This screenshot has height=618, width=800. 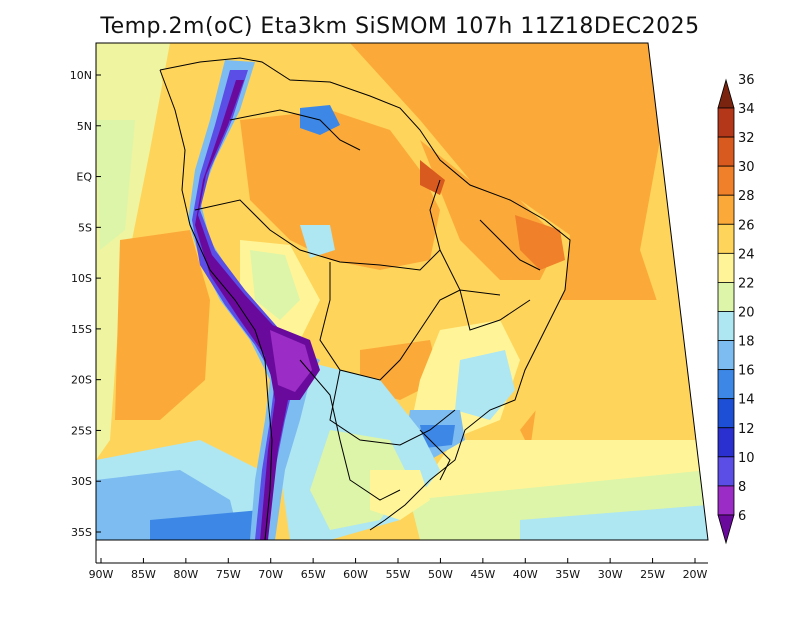 What do you see at coordinates (355, 574) in the screenshot?
I see `lon-tick-label: 60W` at bounding box center [355, 574].